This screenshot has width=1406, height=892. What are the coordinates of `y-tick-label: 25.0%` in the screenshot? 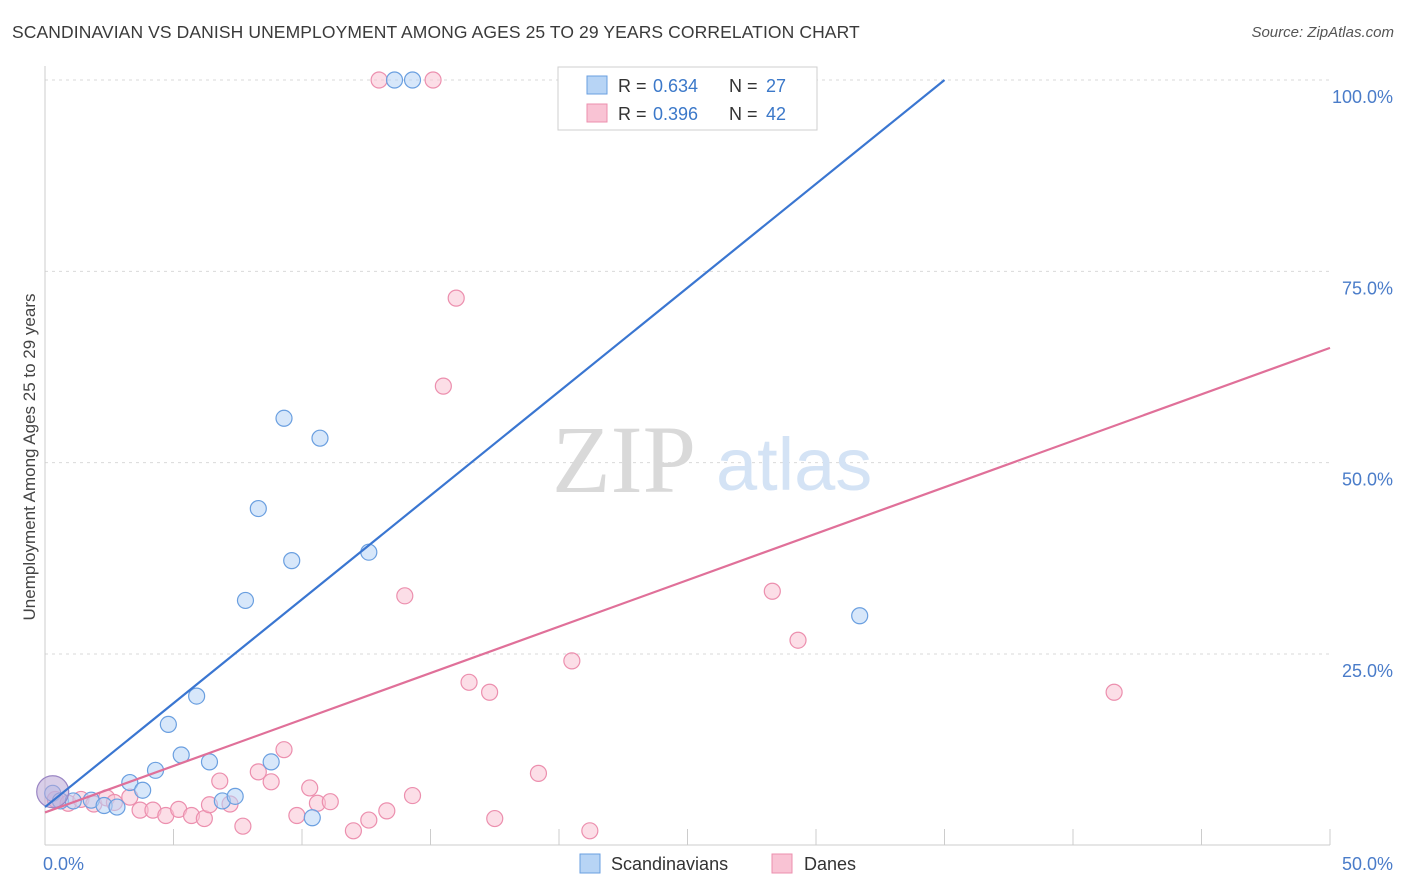 It's located at (1367, 671).